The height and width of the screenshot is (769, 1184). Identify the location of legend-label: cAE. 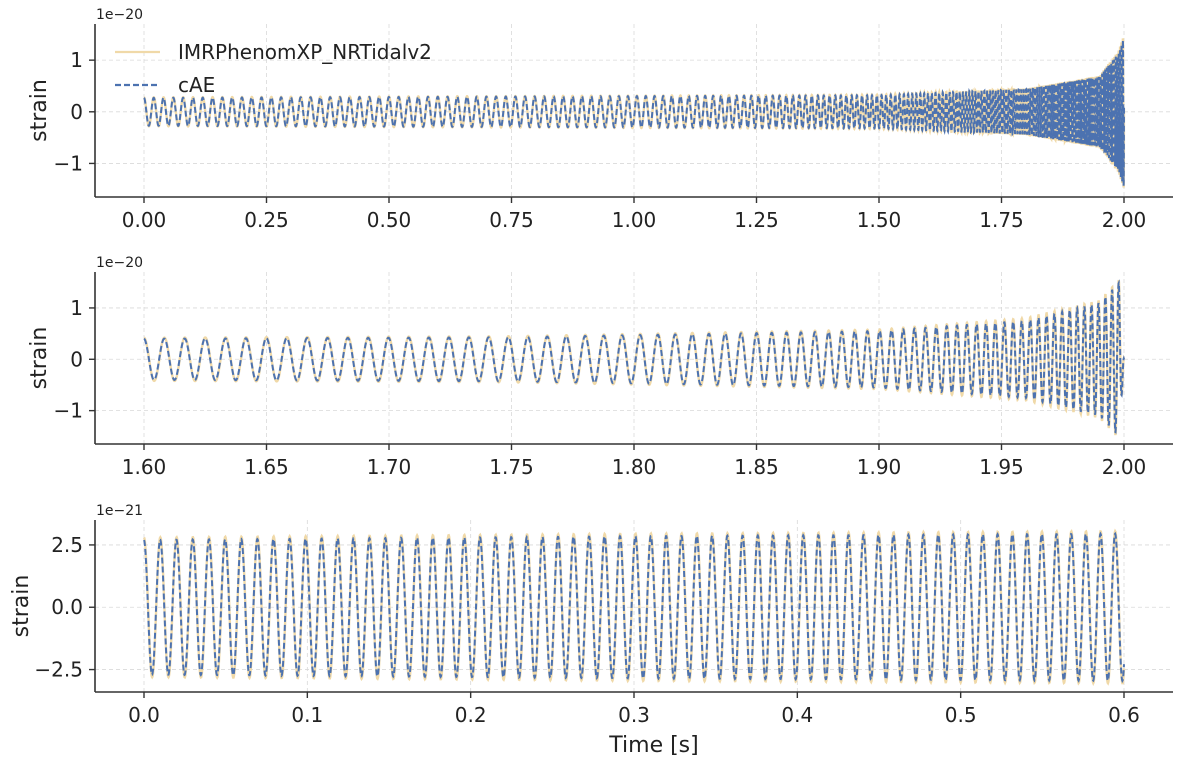
(196, 85).